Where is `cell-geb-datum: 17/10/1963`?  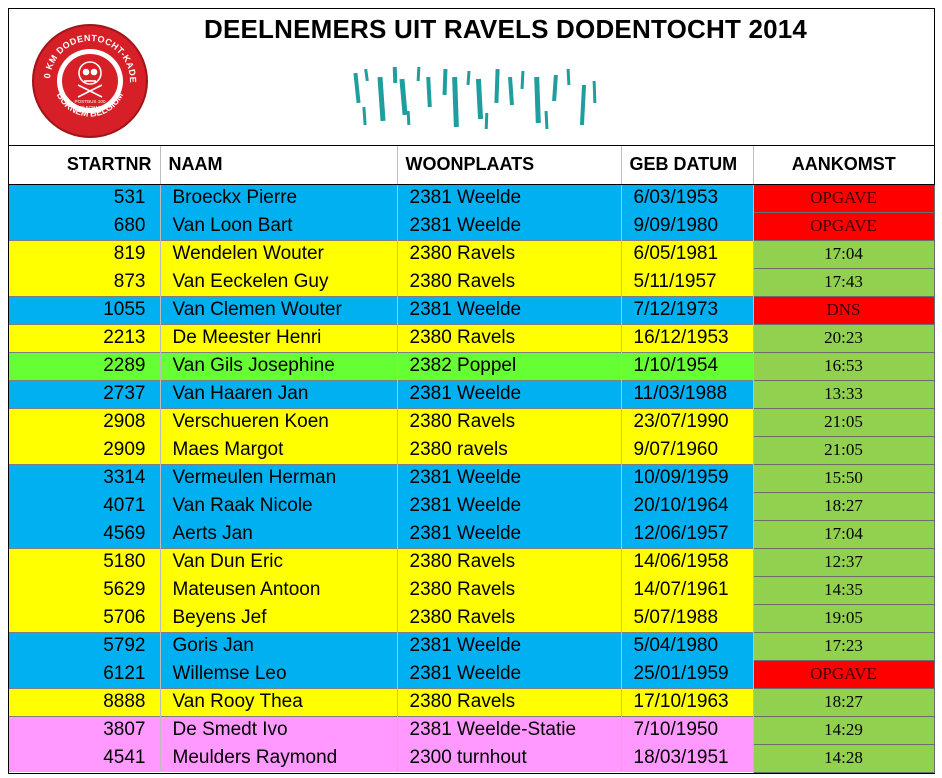
cell-geb-datum: 17/10/1963 is located at coordinates (687, 701).